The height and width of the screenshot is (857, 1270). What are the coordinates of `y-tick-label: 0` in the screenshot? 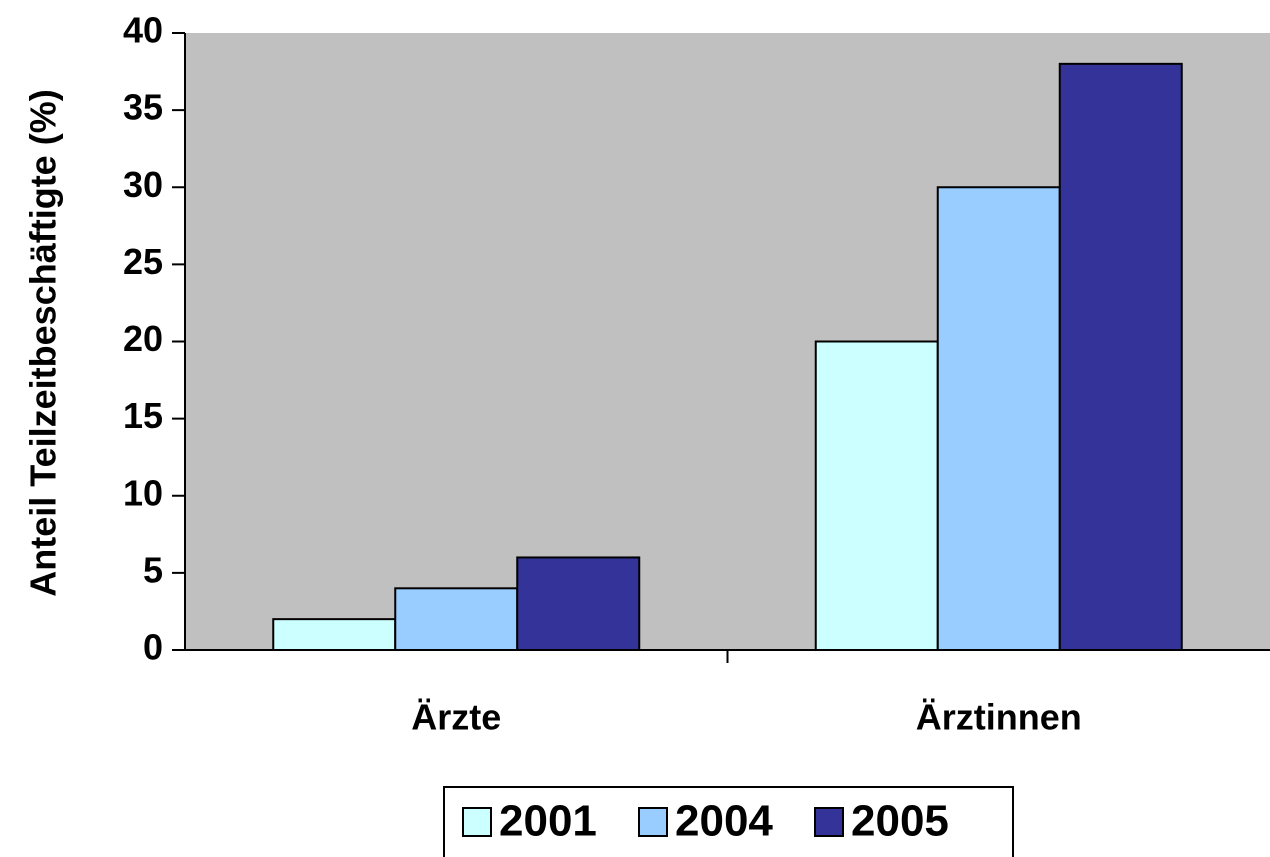 It's located at (153, 647).